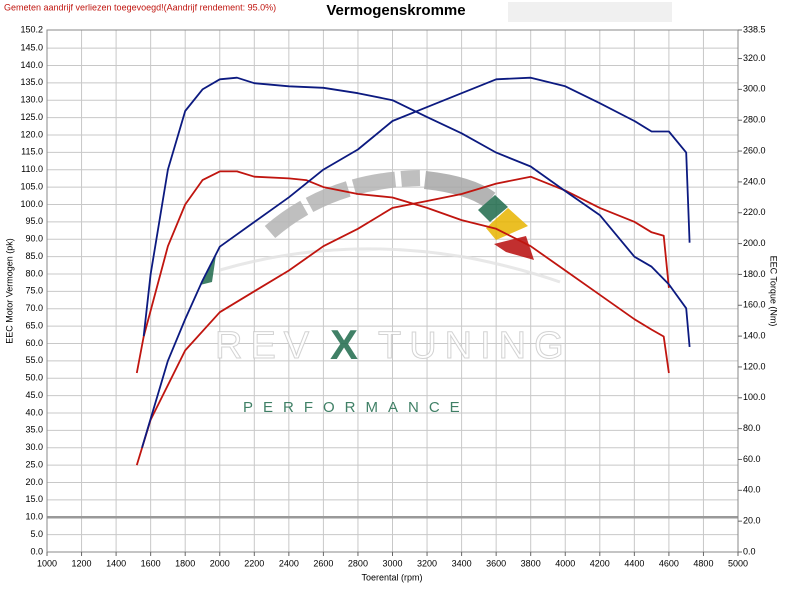  Describe the element at coordinates (31, 82) in the screenshot. I see `y-tick-label: 135.0` at that location.